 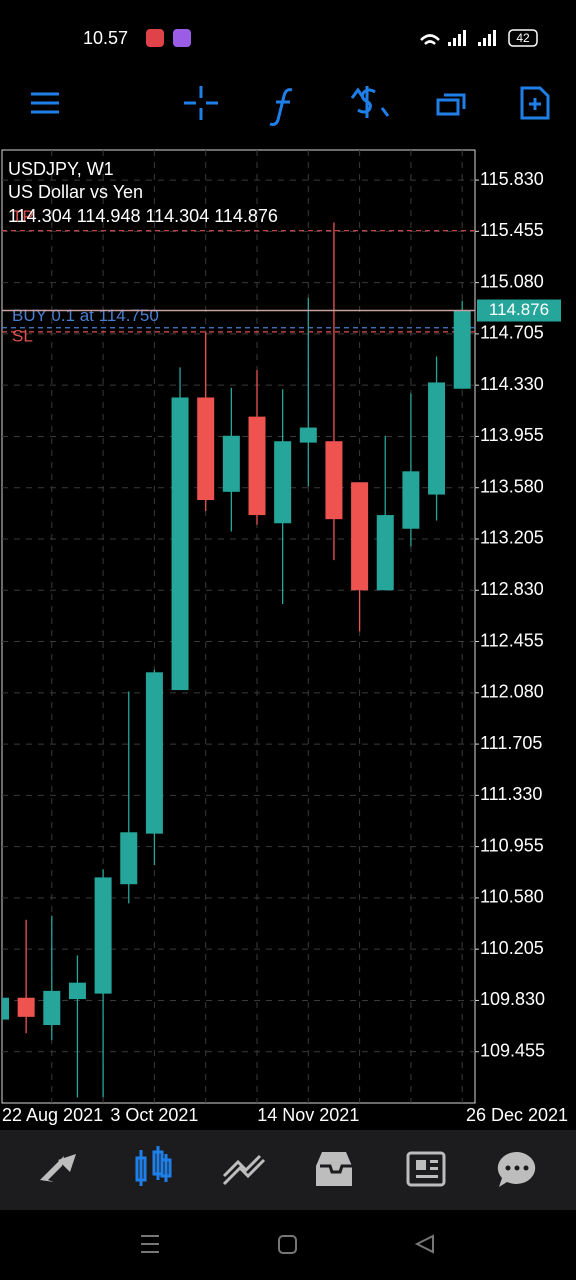 What do you see at coordinates (512, 999) in the screenshot?
I see `y-tick-label: 109.830` at bounding box center [512, 999].